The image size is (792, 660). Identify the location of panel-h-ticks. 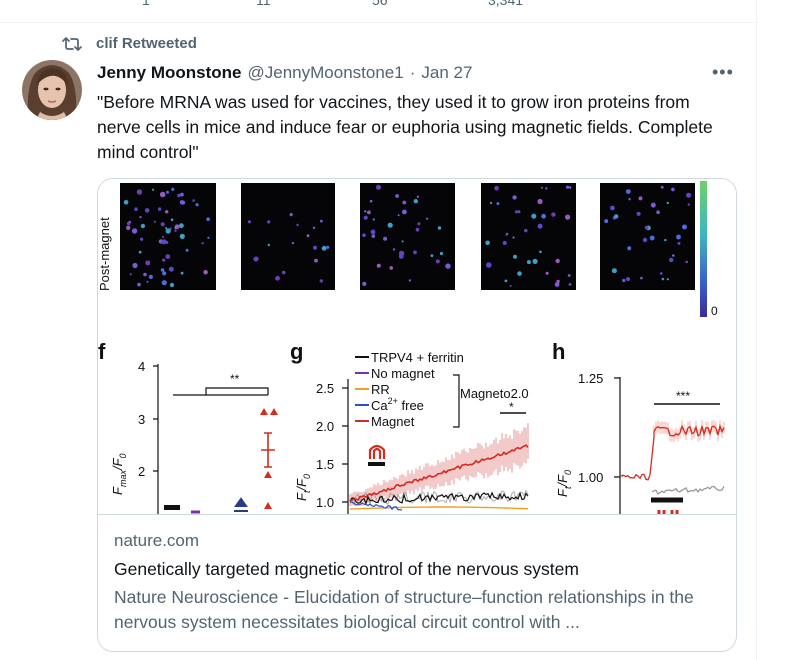
(617, 427).